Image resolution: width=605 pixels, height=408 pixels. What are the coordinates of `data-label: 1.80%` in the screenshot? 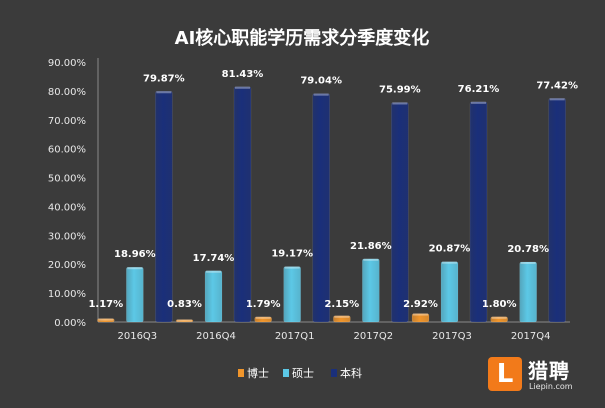 It's located at (499, 304).